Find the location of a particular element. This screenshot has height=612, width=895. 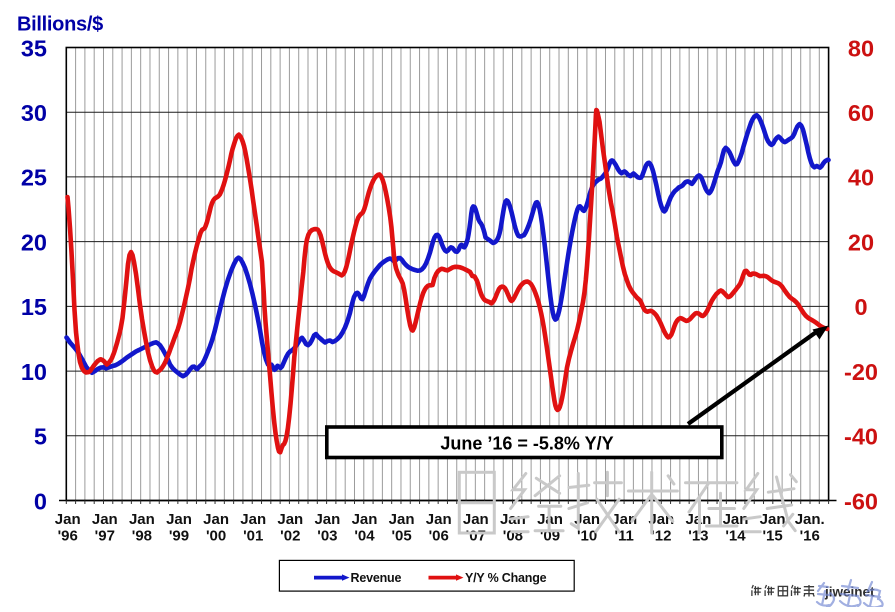

svg-text: 80 is located at coordinates (861, 48).